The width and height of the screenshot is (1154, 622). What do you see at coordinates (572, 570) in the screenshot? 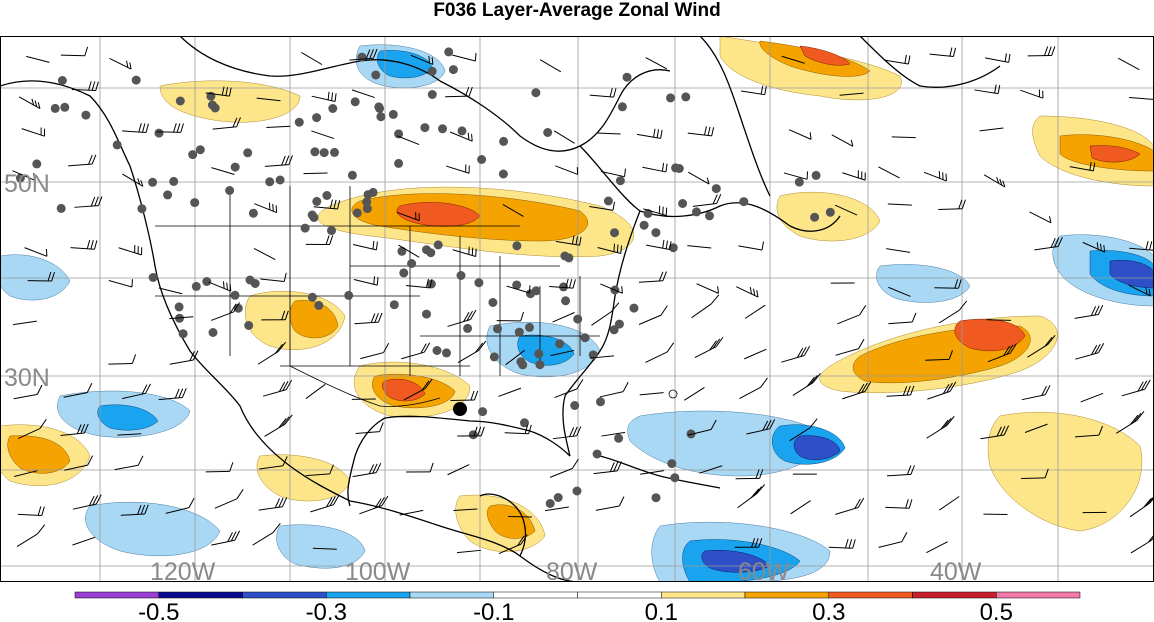
I see `lon-label-80w: 80W` at bounding box center [572, 570].